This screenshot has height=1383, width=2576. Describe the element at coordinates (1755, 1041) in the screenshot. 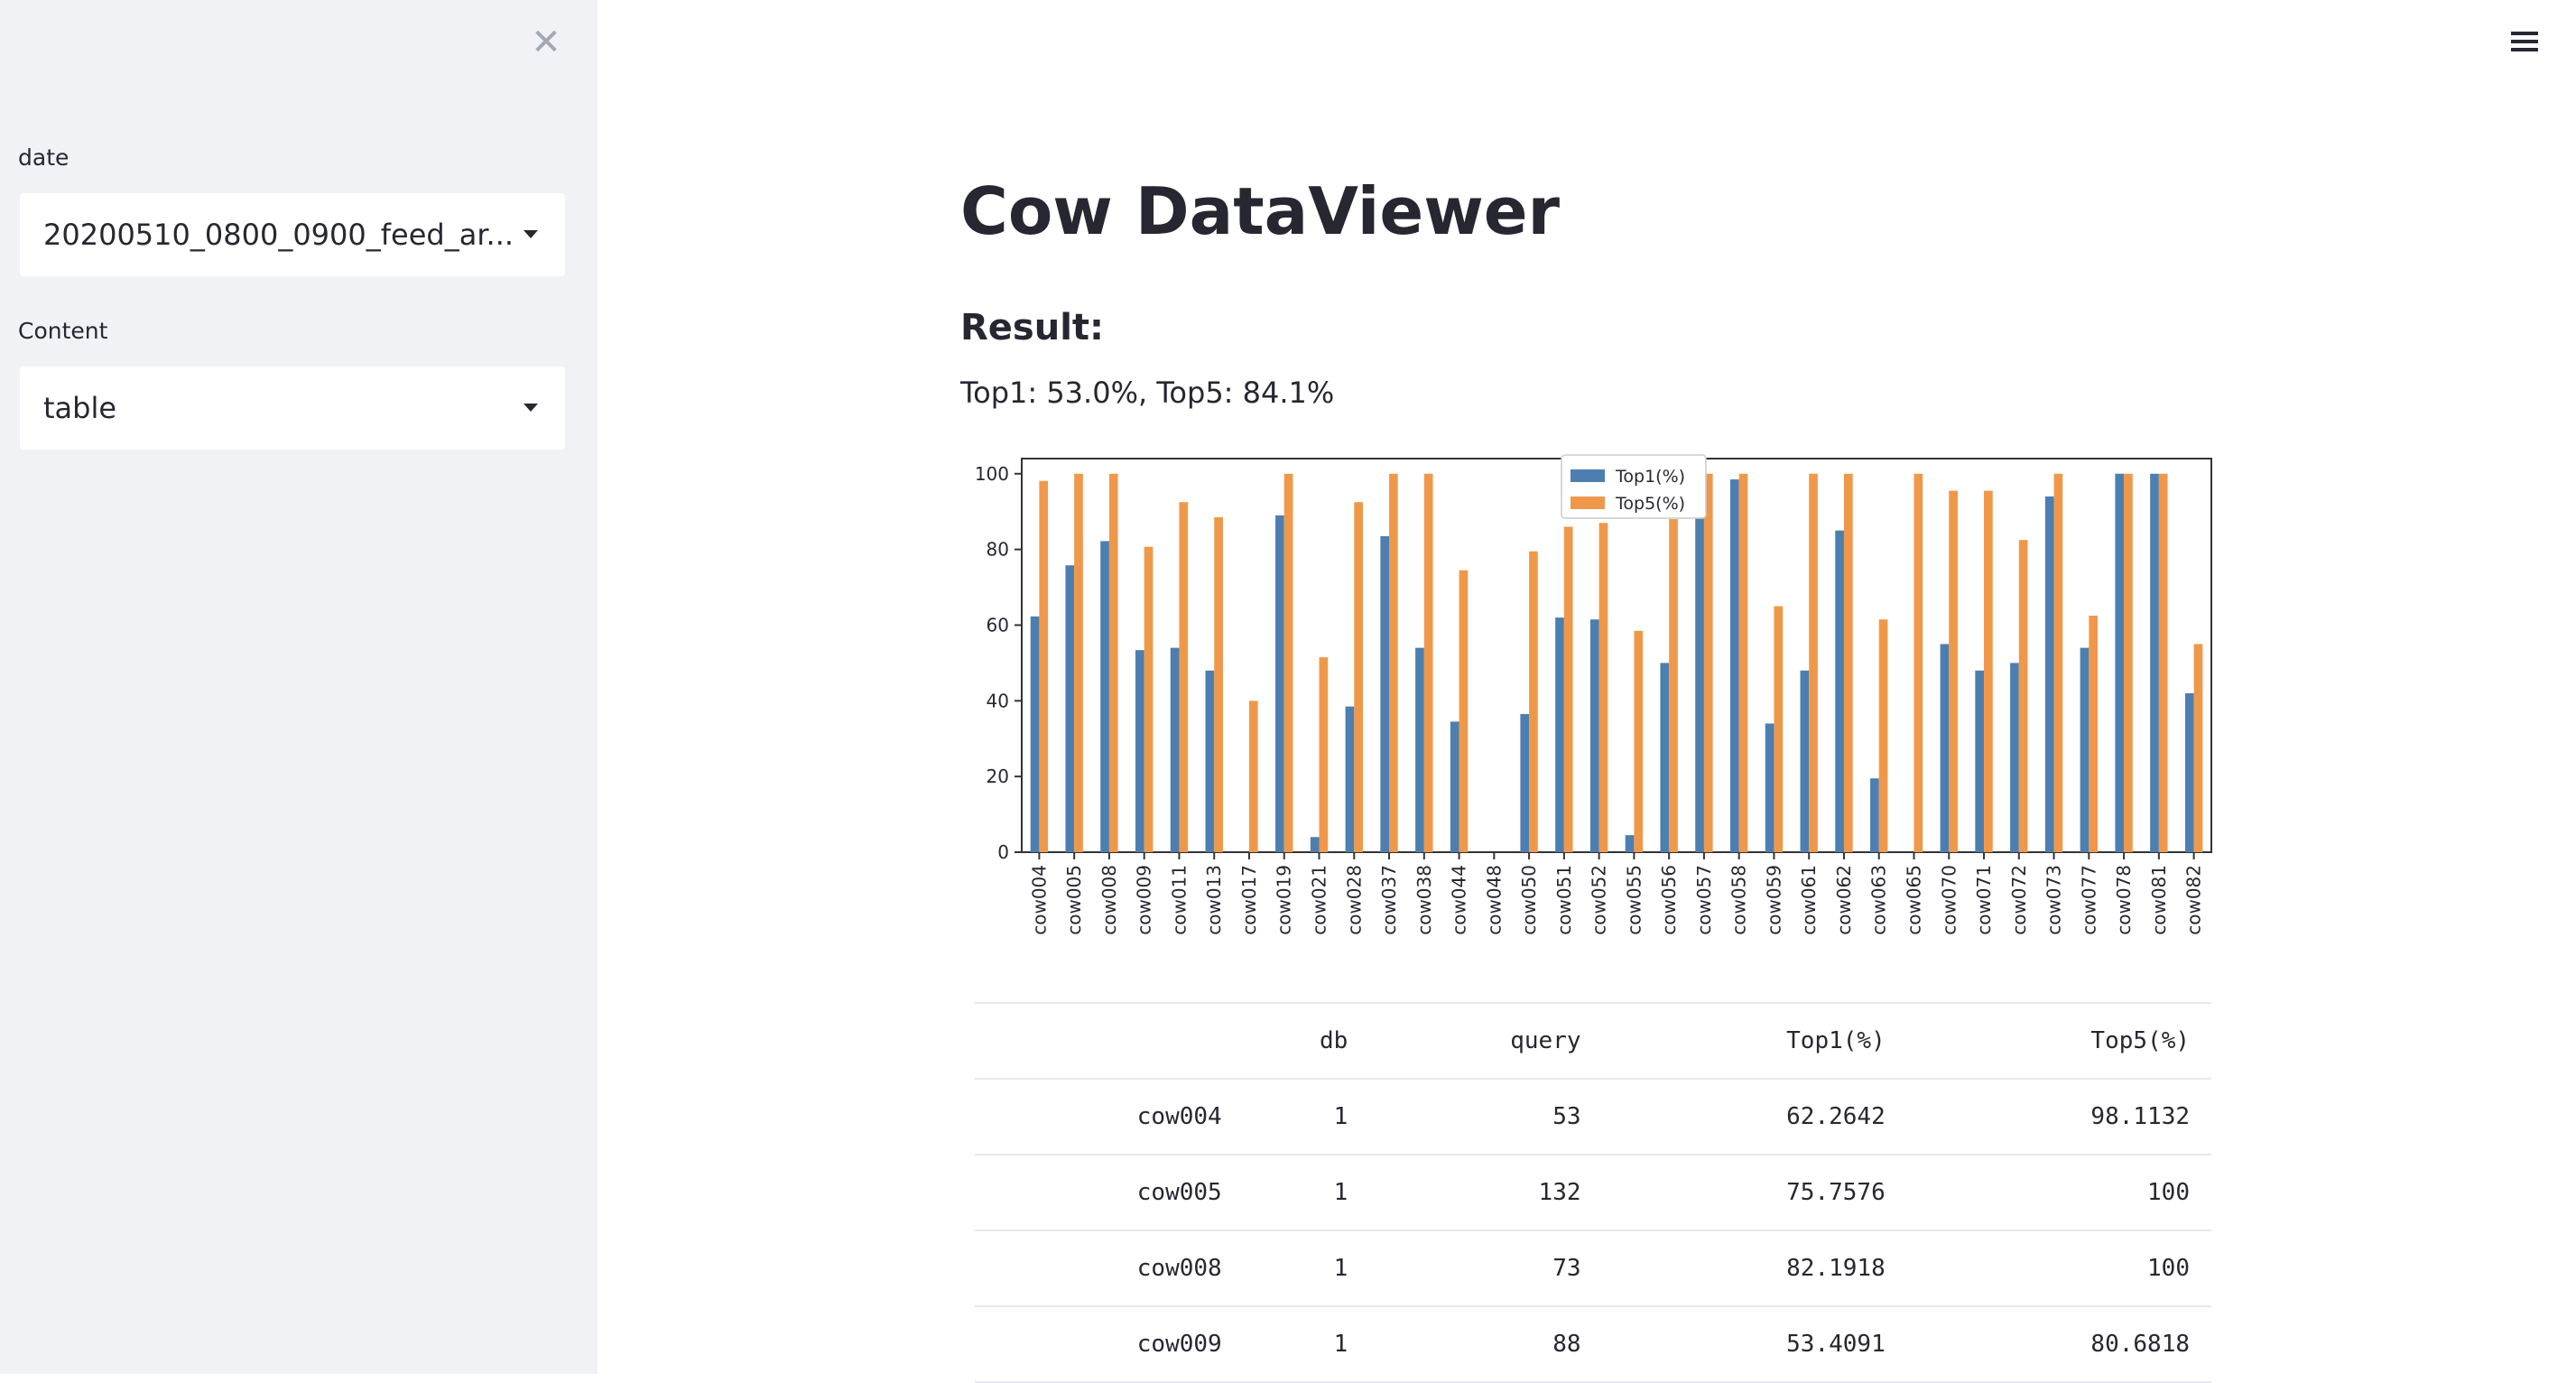

I see `column-header: Top1(%)` at that location.